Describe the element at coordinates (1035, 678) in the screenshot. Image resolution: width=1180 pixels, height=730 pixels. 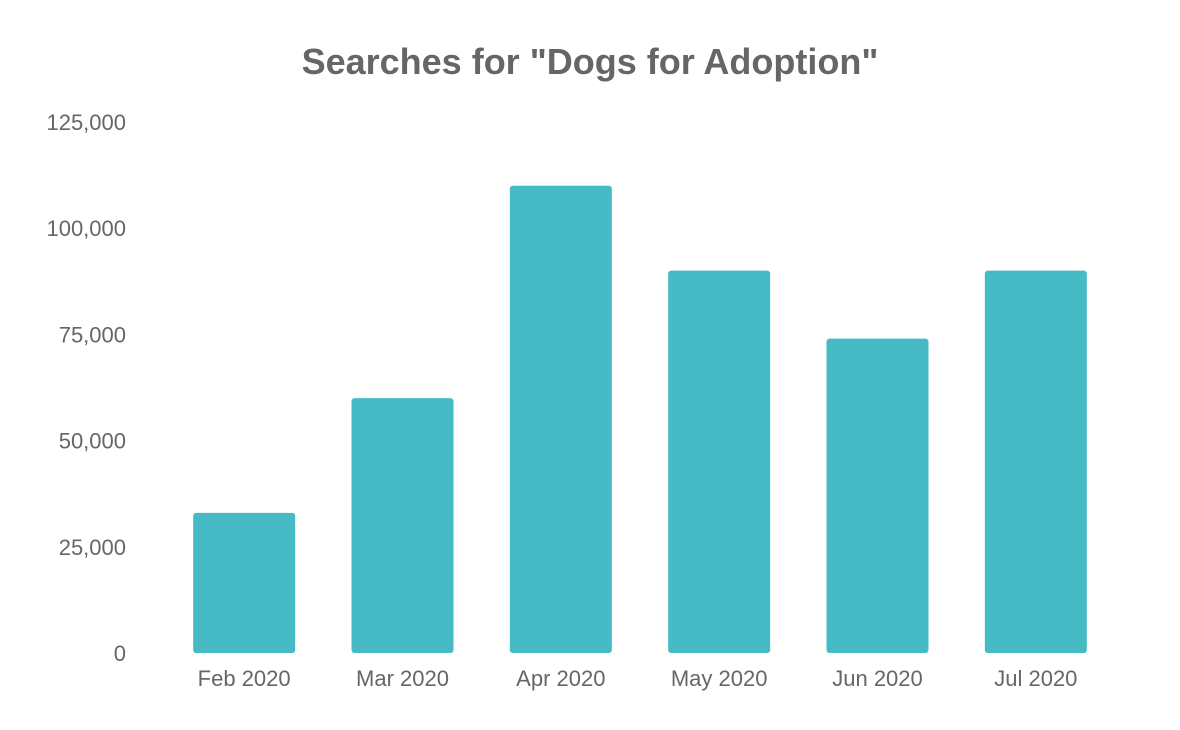
I see `x-tick-label: Jul 2020` at that location.